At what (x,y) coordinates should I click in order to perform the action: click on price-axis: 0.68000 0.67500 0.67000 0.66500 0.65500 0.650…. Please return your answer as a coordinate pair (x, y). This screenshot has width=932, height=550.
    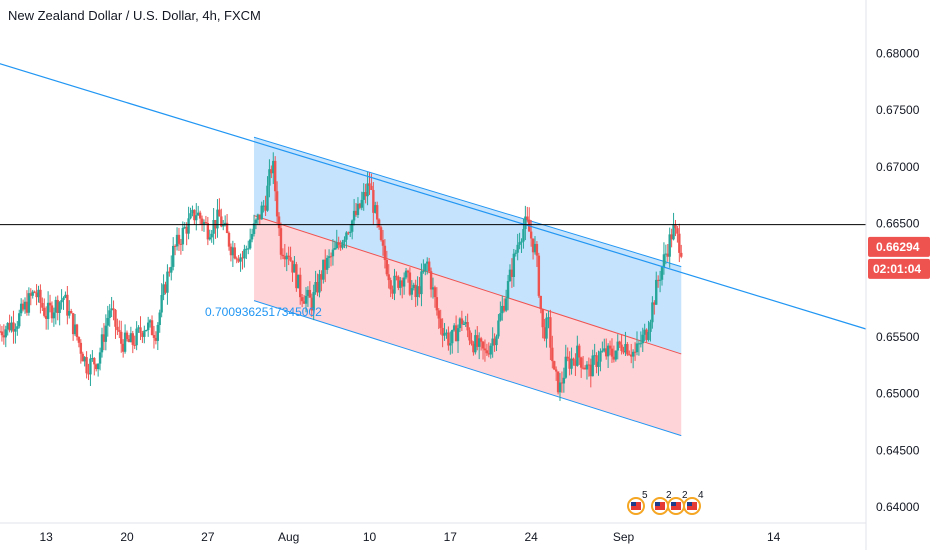
    Looking at the image, I should click on (892, 275).